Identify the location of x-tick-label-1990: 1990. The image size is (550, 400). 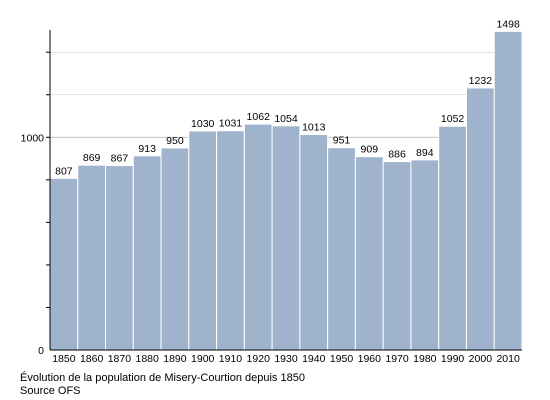
(453, 359).